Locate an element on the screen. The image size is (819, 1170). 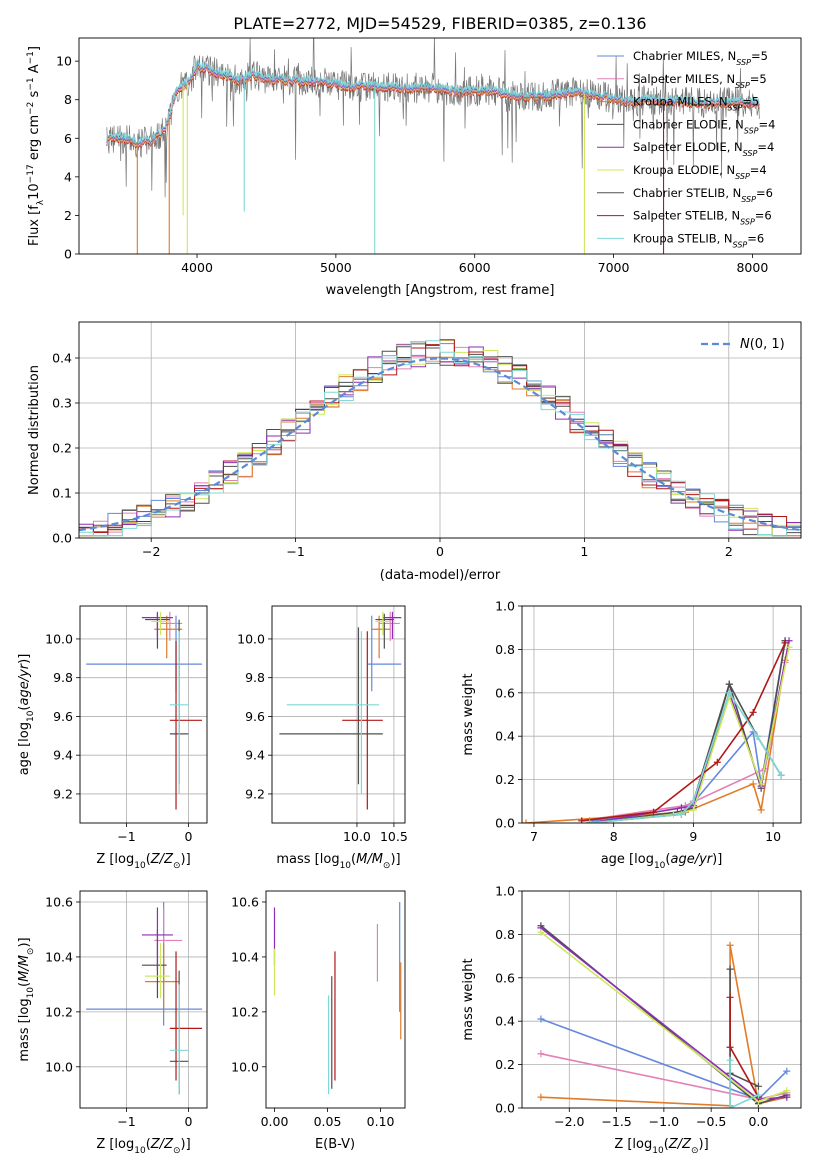
legend-label: Salpeter ELODIE, NSSP=4 is located at coordinates (703, 149).